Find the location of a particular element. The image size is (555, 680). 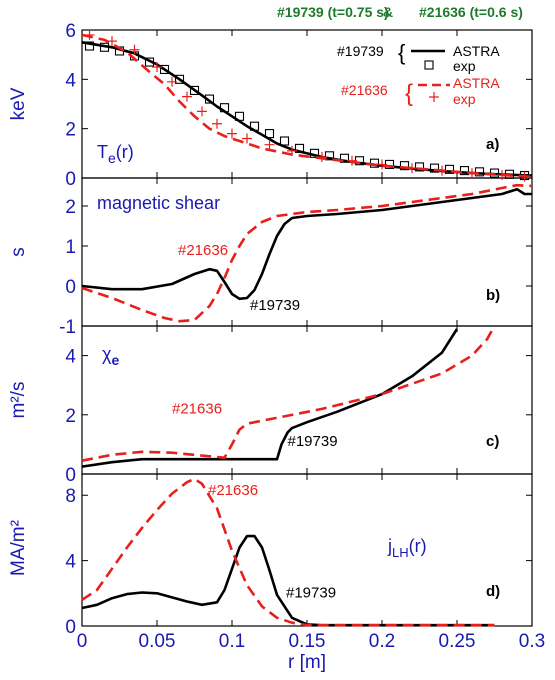

xtick-label-5: 0.25 is located at coordinates (457, 641).